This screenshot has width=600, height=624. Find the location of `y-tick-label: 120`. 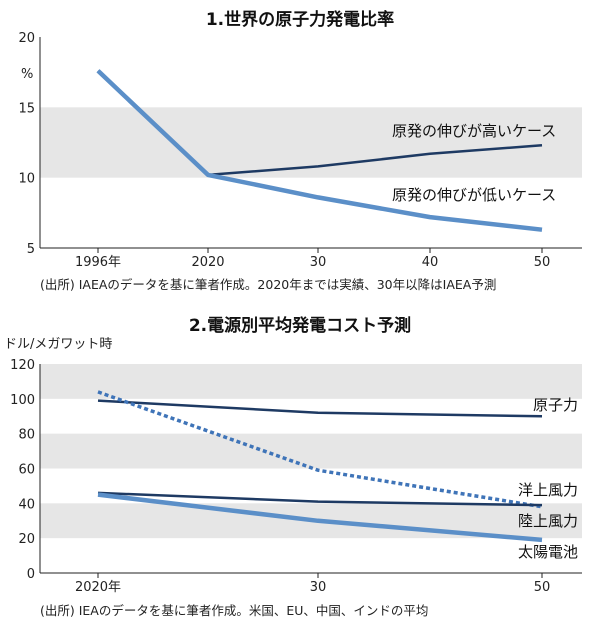

y-tick-label: 120 is located at coordinates (22, 365).